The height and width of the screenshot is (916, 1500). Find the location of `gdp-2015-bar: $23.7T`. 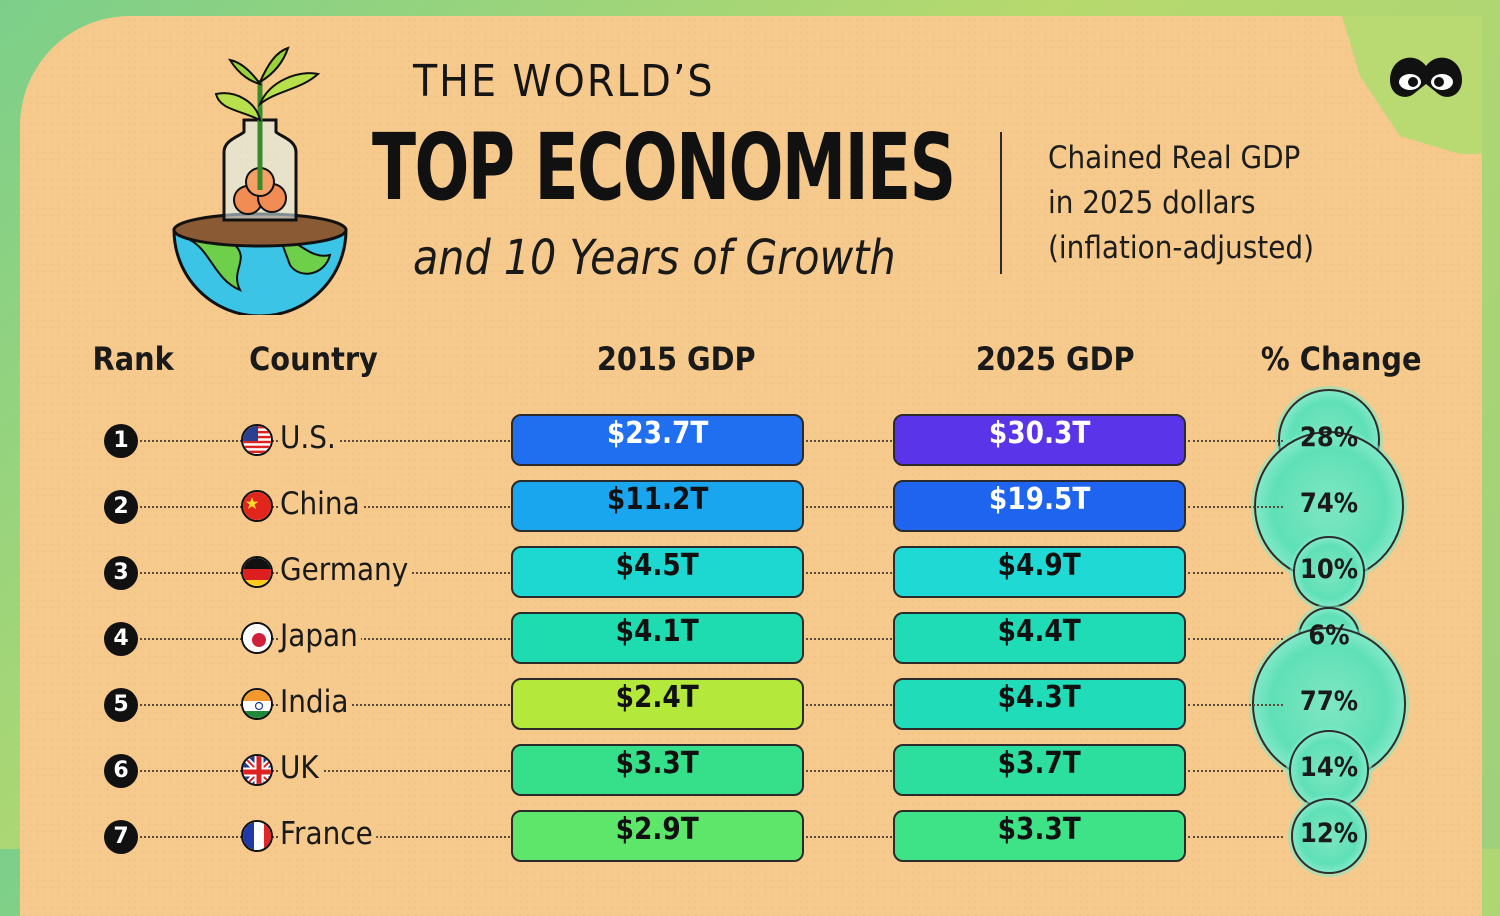

gdp-2015-bar: $23.7T is located at coordinates (657, 440).